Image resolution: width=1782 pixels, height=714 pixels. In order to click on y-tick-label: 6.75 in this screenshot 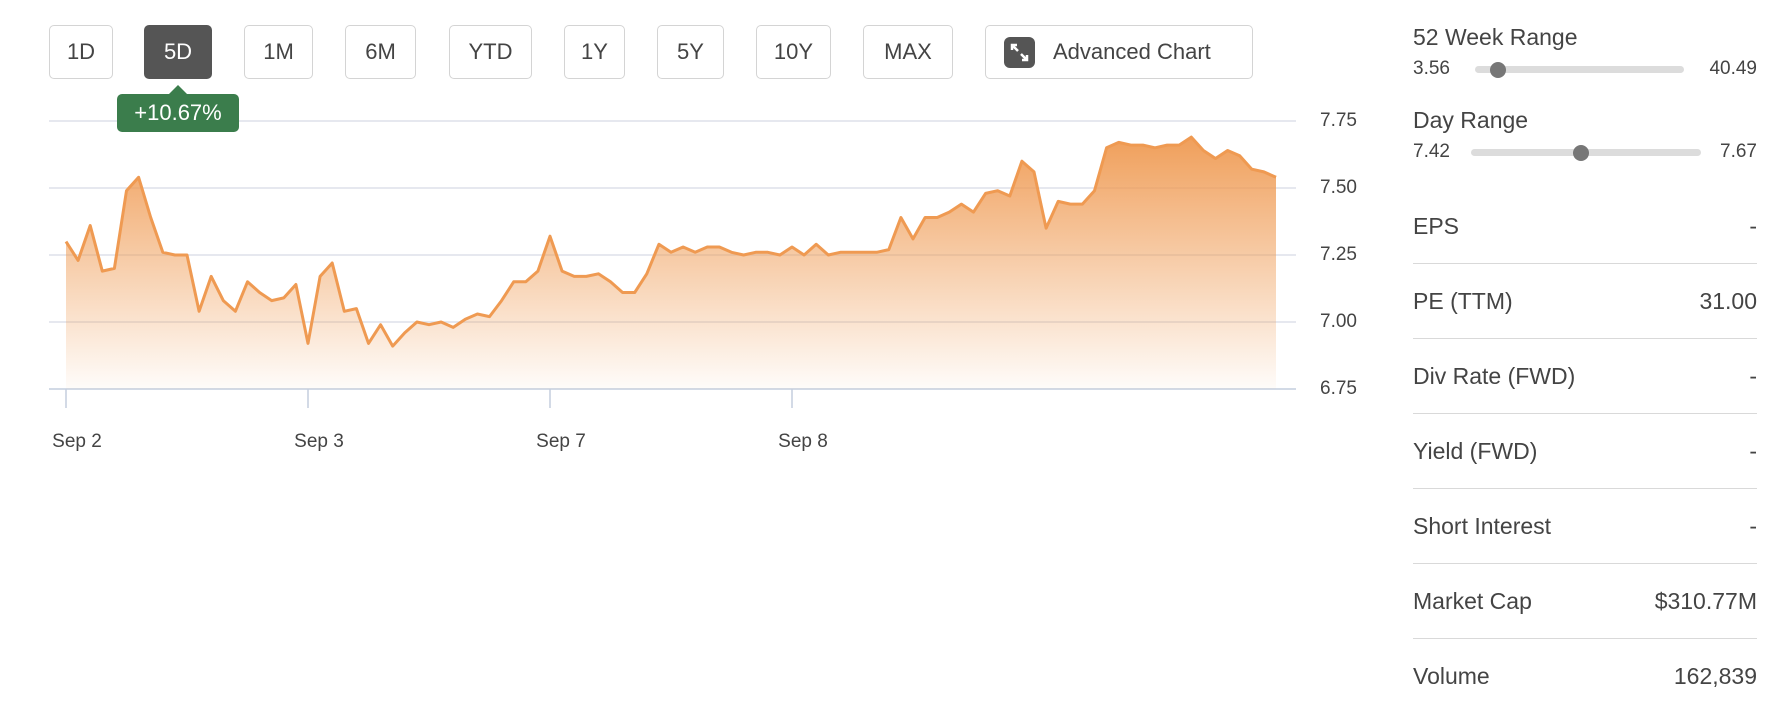, I will do `click(1338, 388)`.